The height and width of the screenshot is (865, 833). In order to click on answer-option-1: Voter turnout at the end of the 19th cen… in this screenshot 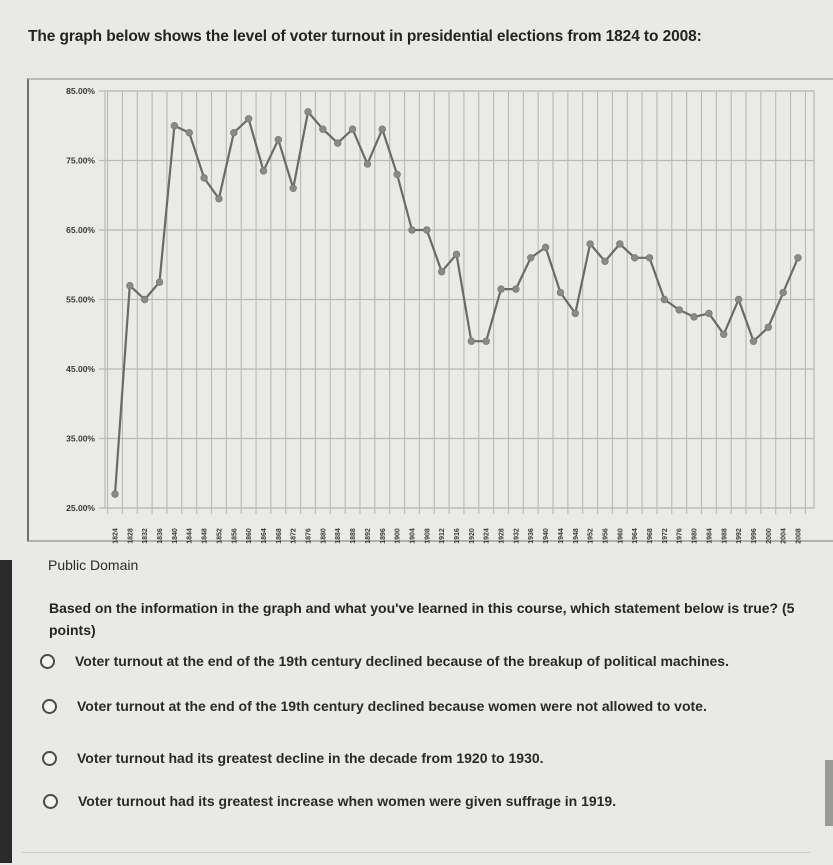, I will do `click(384, 661)`.